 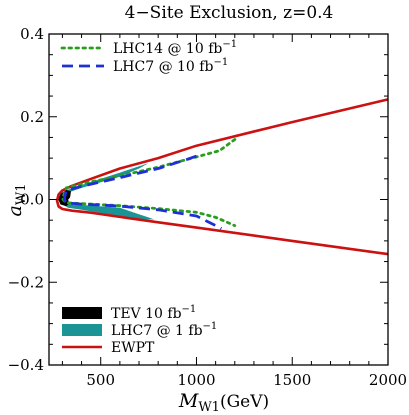 What do you see at coordinates (21, 195) in the screenshot?
I see `y-axis-label-sub: W1` at bounding box center [21, 195].